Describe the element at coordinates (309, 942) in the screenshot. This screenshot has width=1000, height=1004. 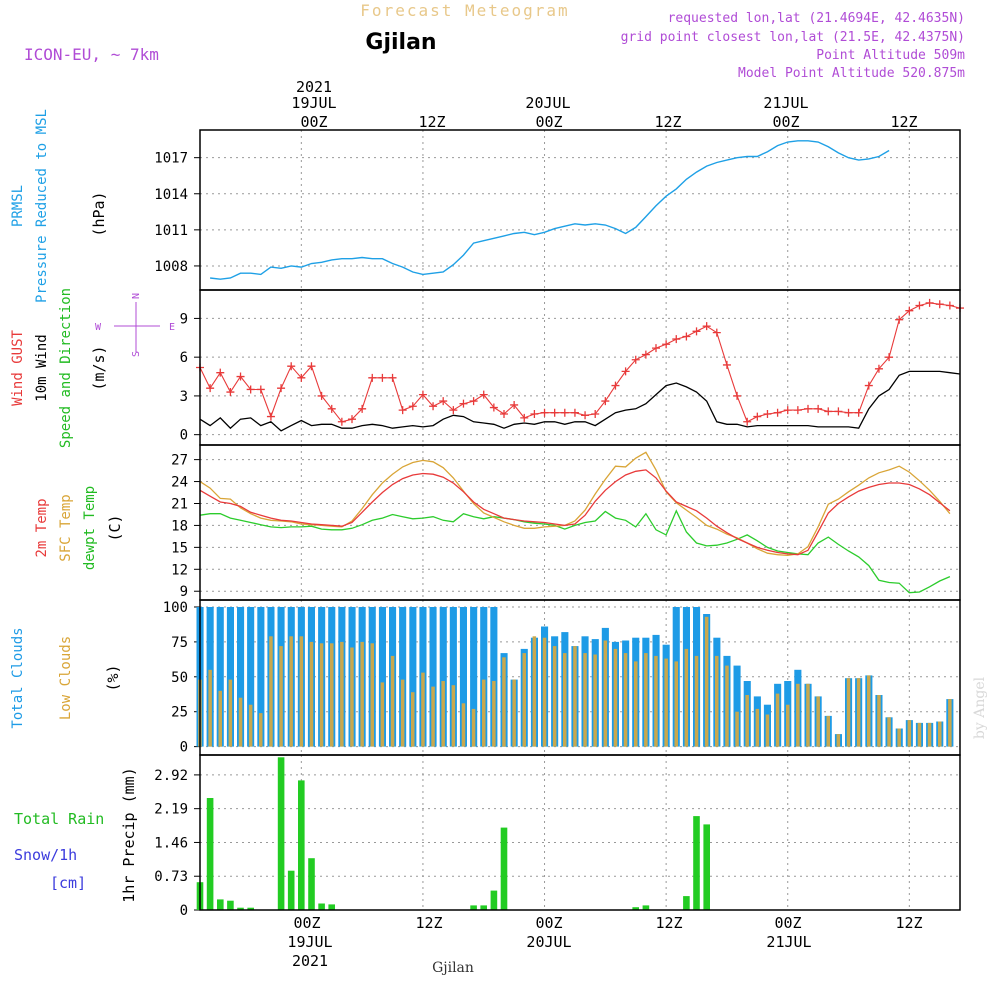
I see `bottom-date-19jul: 19JUL` at that location.